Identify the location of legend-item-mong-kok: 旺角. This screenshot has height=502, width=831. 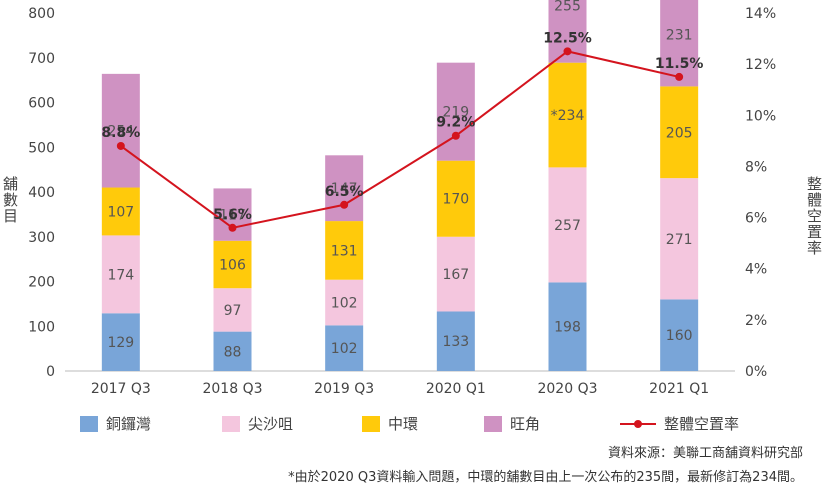
(512, 423).